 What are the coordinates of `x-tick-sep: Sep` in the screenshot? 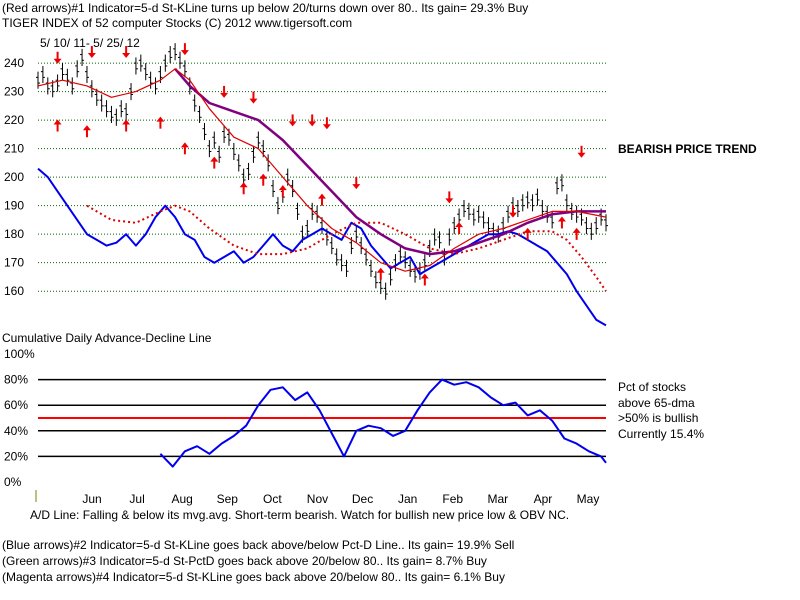 It's located at (228, 499).